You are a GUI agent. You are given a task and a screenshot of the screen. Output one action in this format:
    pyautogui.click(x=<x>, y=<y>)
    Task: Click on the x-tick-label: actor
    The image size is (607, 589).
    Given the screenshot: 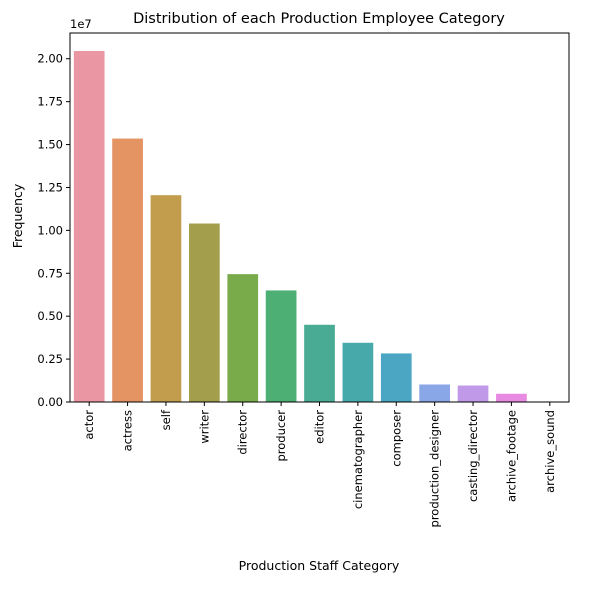 What is the action you would take?
    pyautogui.click(x=89, y=425)
    